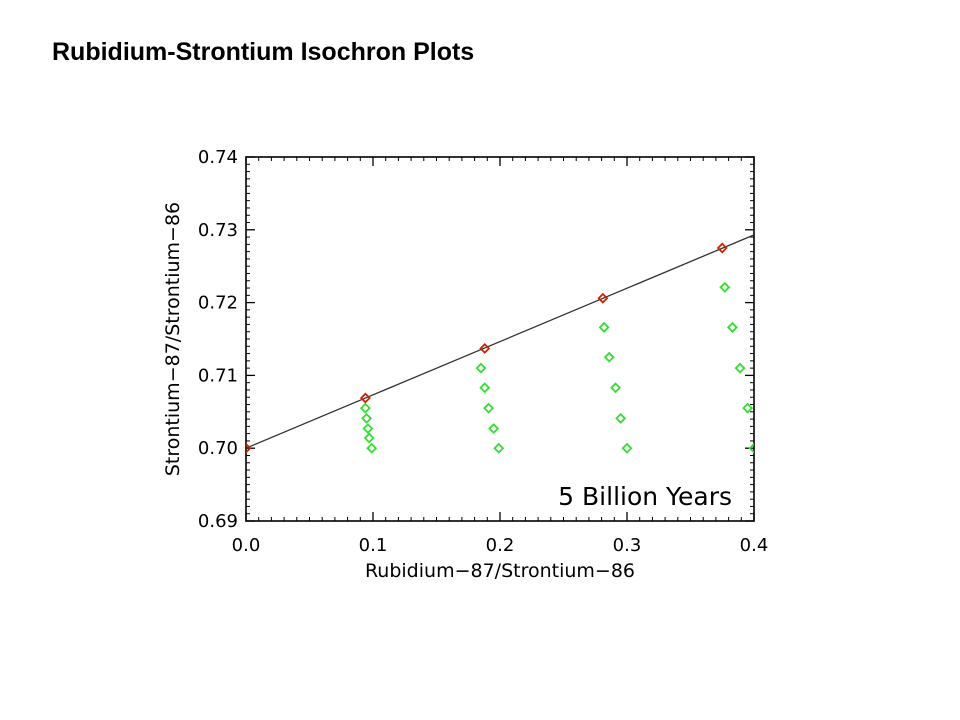  I want to click on chart-annotation: 5 Billion Years, so click(645, 496).